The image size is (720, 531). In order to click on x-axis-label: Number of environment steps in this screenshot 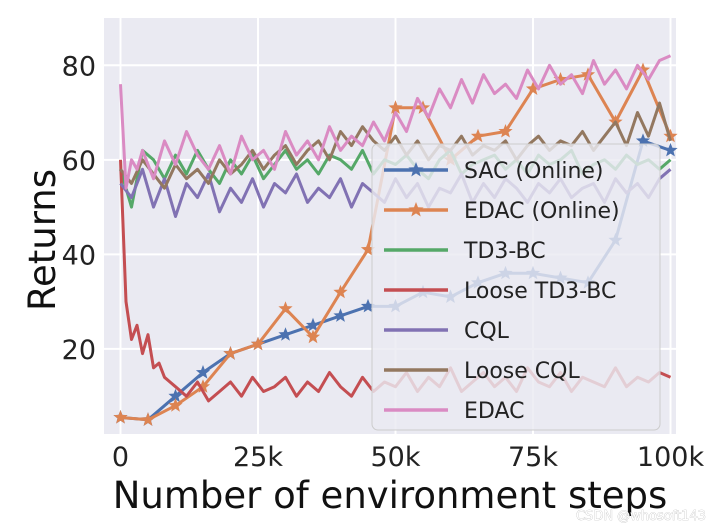, I will do `click(390, 495)`.